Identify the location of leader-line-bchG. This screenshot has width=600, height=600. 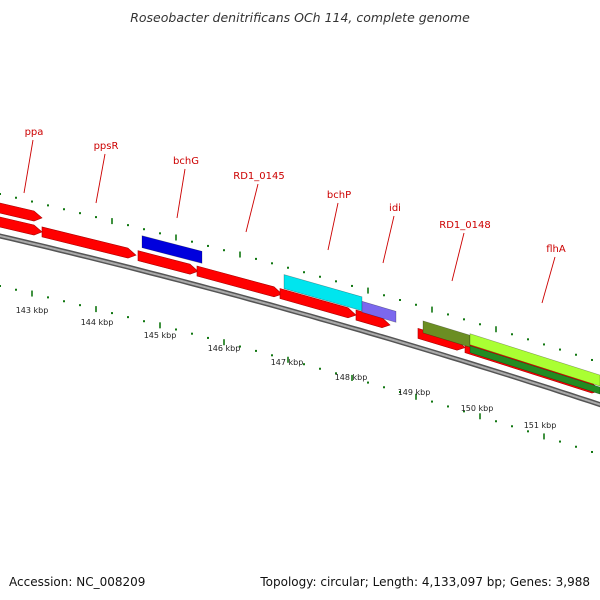
(181, 193).